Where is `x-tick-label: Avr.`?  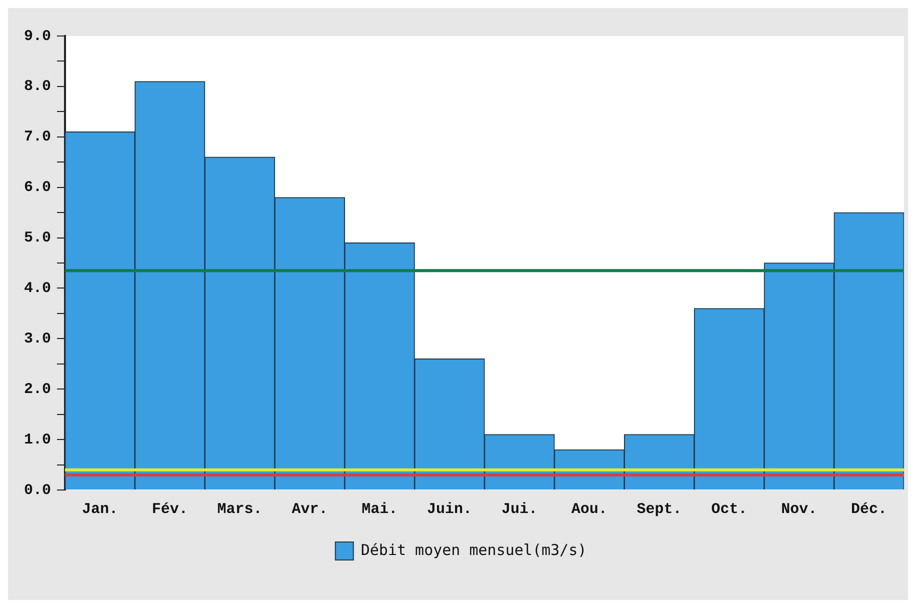
x-tick-label: Avr. is located at coordinates (310, 509).